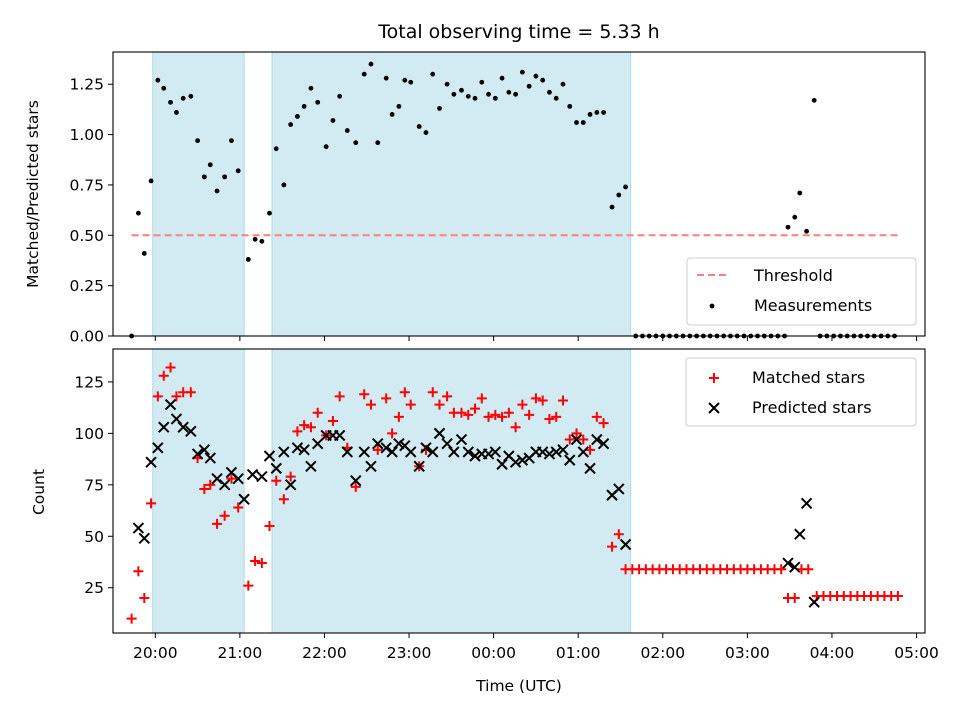 The image size is (960, 720). Describe the element at coordinates (518, 32) in the screenshot. I see `chart-title: Total observing time = 5.33 h` at that location.